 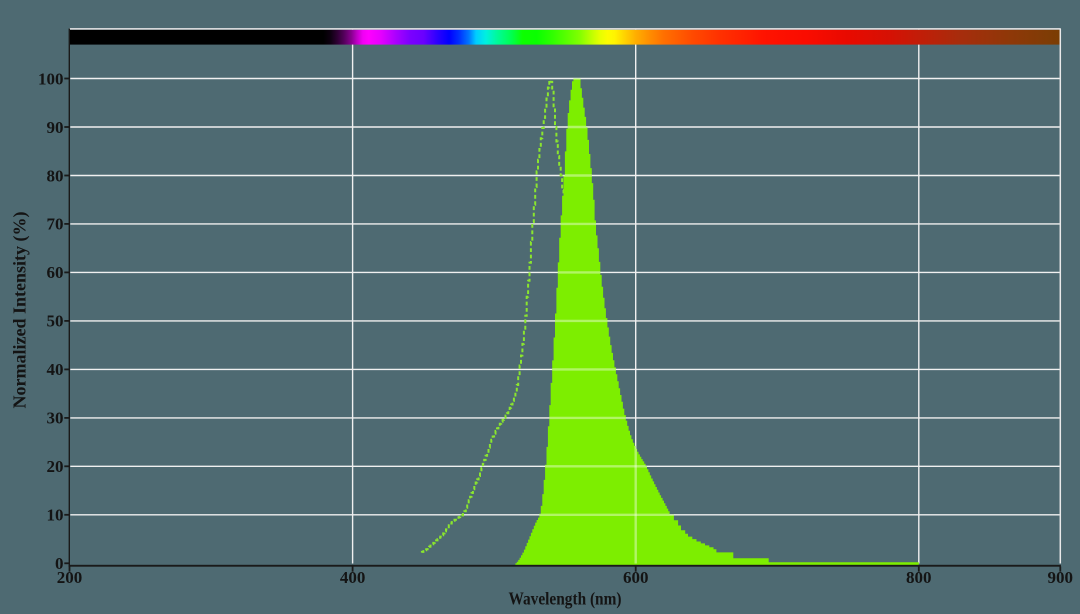 I want to click on svg-text: 10, so click(x=55, y=515).